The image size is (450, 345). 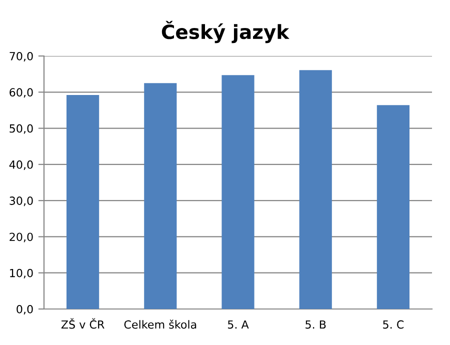 What do you see at coordinates (21, 201) in the screenshot?
I see `y-tick-label: 30,0` at bounding box center [21, 201].